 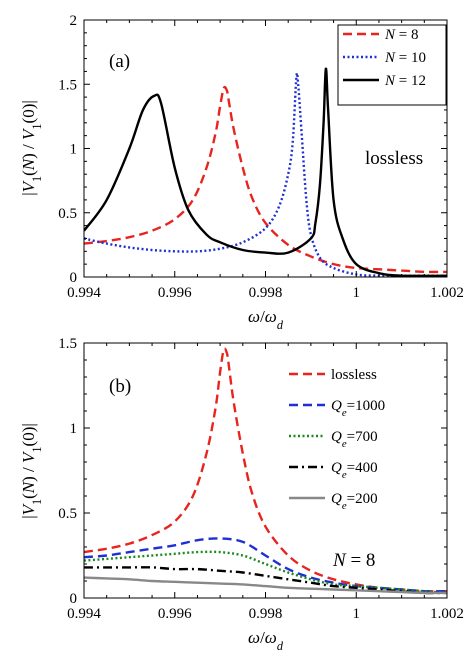 I want to click on x-tick-label: 1.002, so click(x=447, y=614).